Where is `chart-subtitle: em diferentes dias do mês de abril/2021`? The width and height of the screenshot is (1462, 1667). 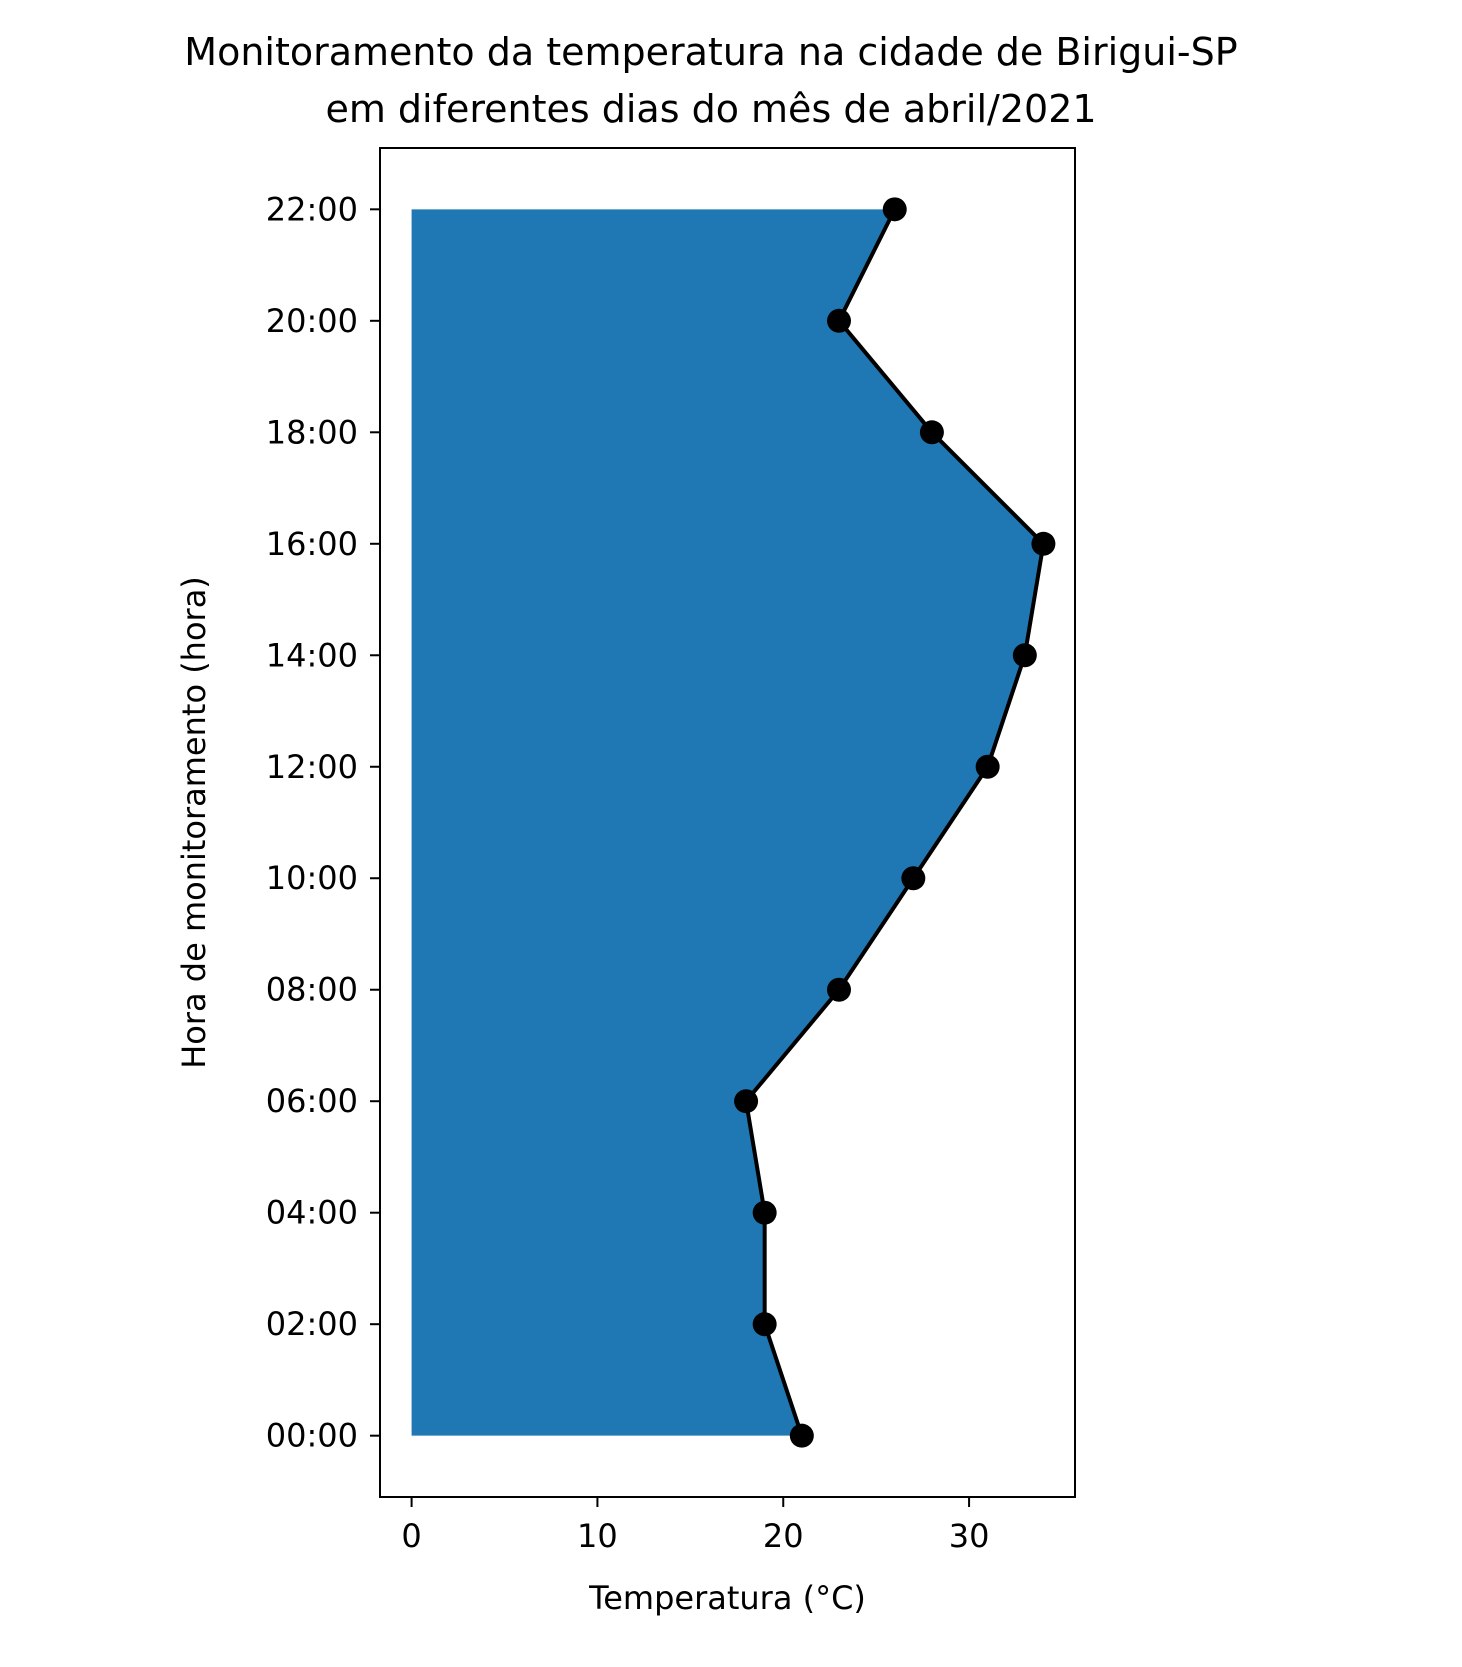 chart-subtitle: em diferentes dias do mês de abril/2021 is located at coordinates (710, 109).